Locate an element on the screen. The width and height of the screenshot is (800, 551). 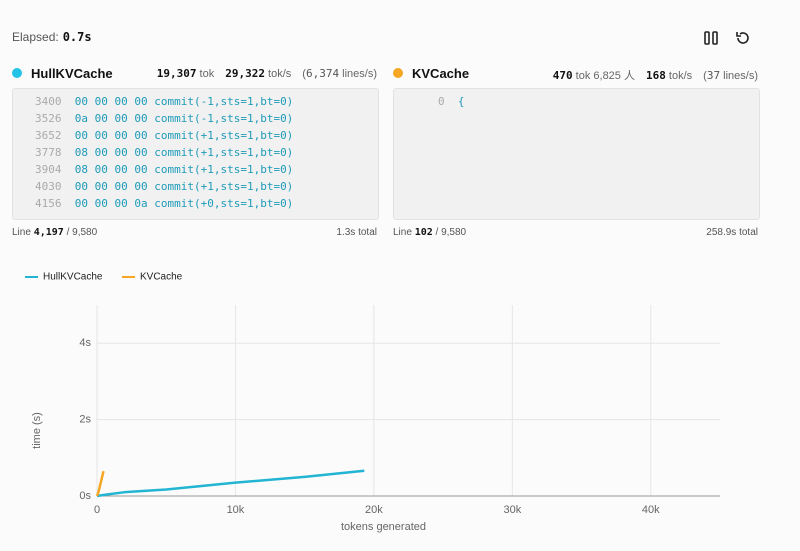
line-current: 4,197 is located at coordinates (48, 232).